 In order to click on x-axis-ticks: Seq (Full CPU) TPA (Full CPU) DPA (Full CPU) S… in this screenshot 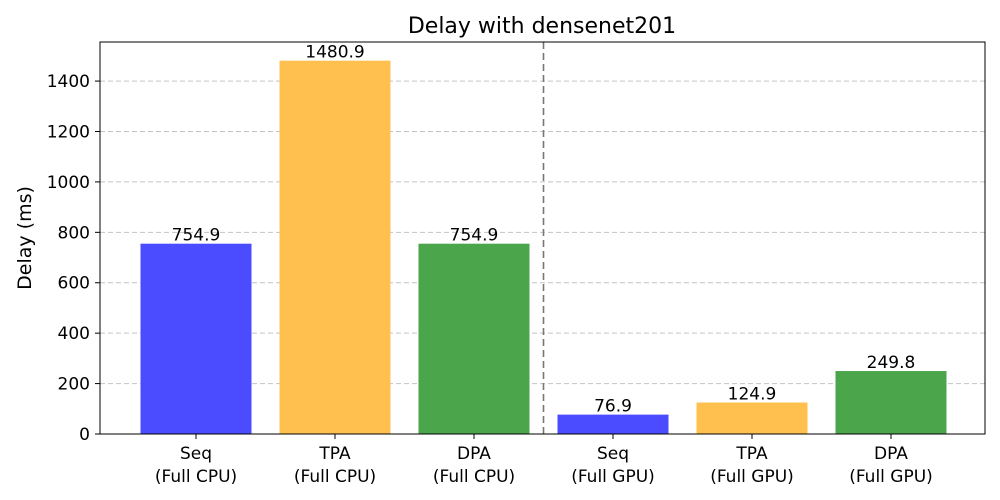, I will do `click(544, 460)`.